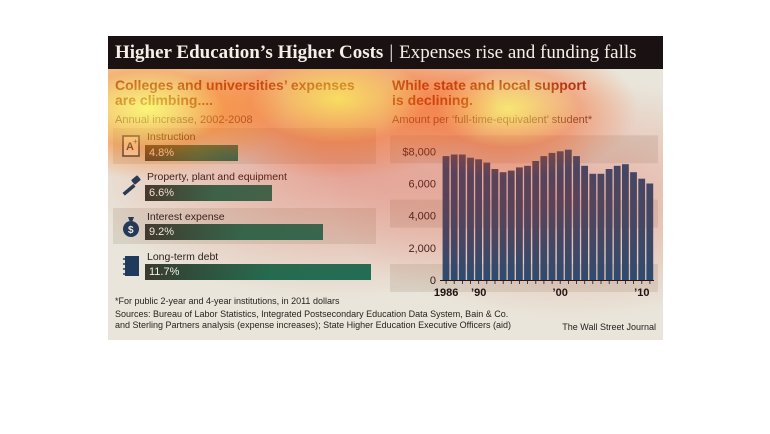  I want to click on column-2005, so click(601, 226).